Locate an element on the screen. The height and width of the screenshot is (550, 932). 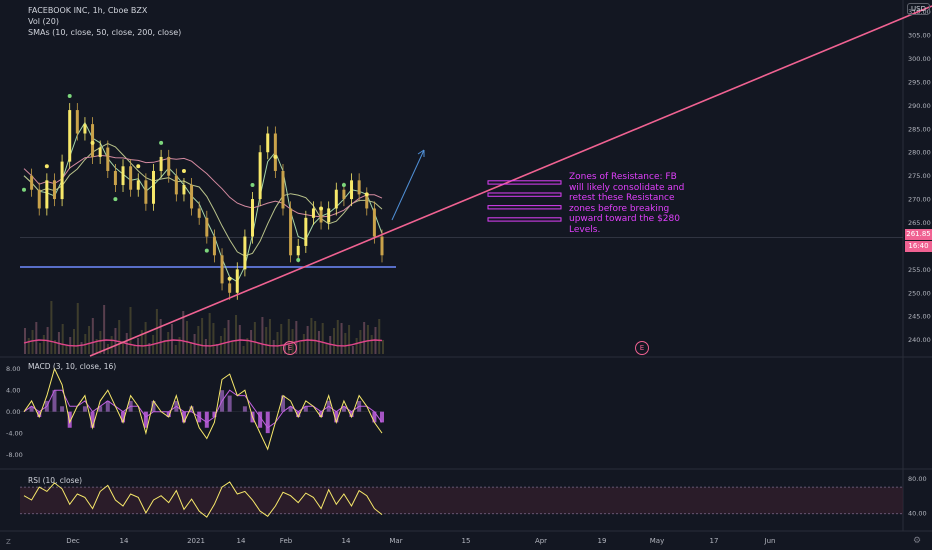
price-axis-label: 285.00 is located at coordinates (919, 129).